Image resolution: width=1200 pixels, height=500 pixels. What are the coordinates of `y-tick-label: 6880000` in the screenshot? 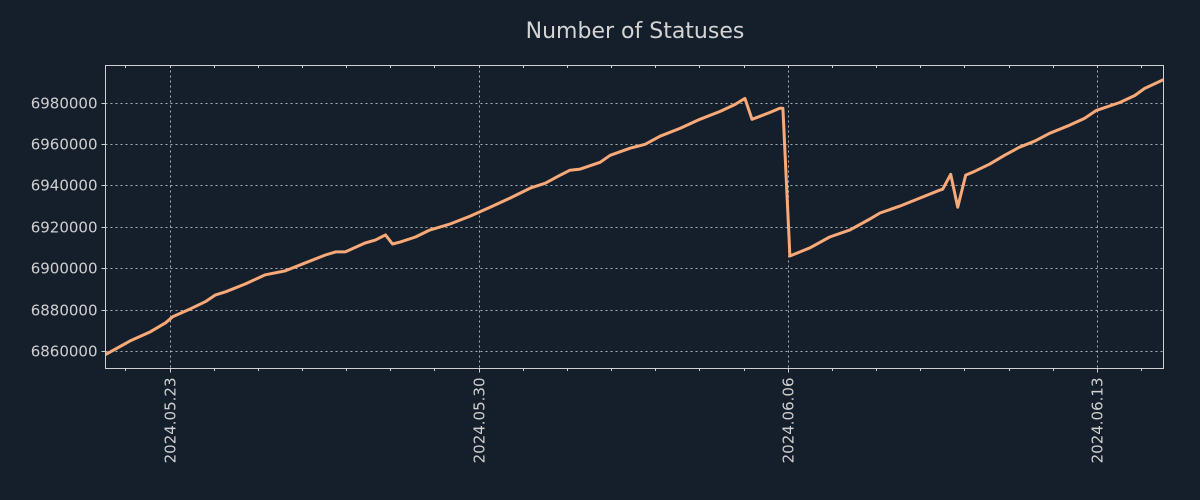 It's located at (64, 311).